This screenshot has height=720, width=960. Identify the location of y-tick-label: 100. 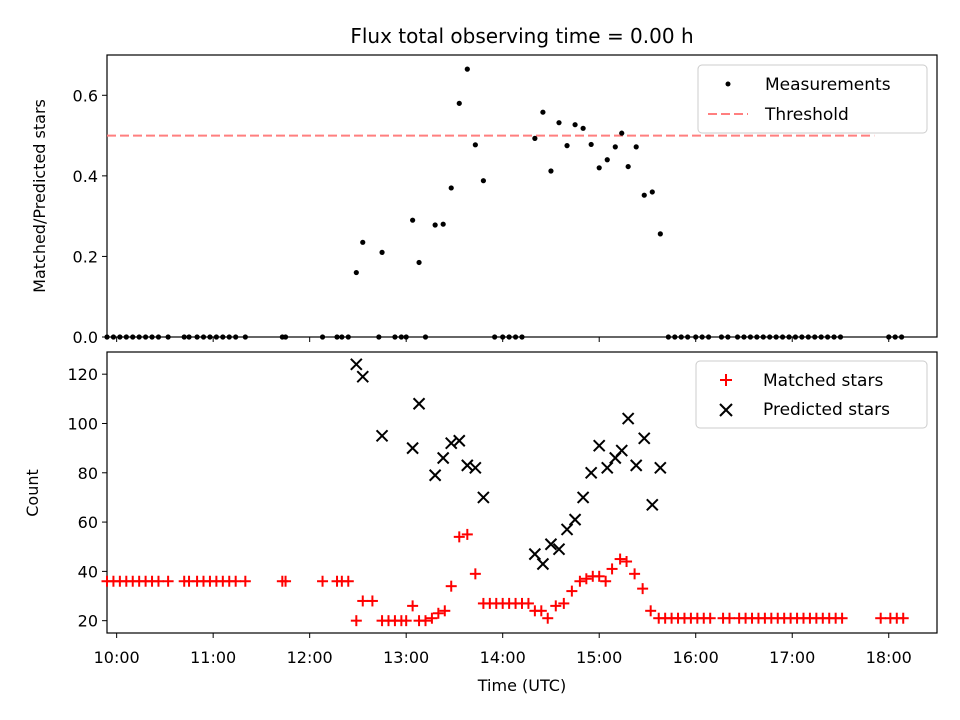
(82, 423).